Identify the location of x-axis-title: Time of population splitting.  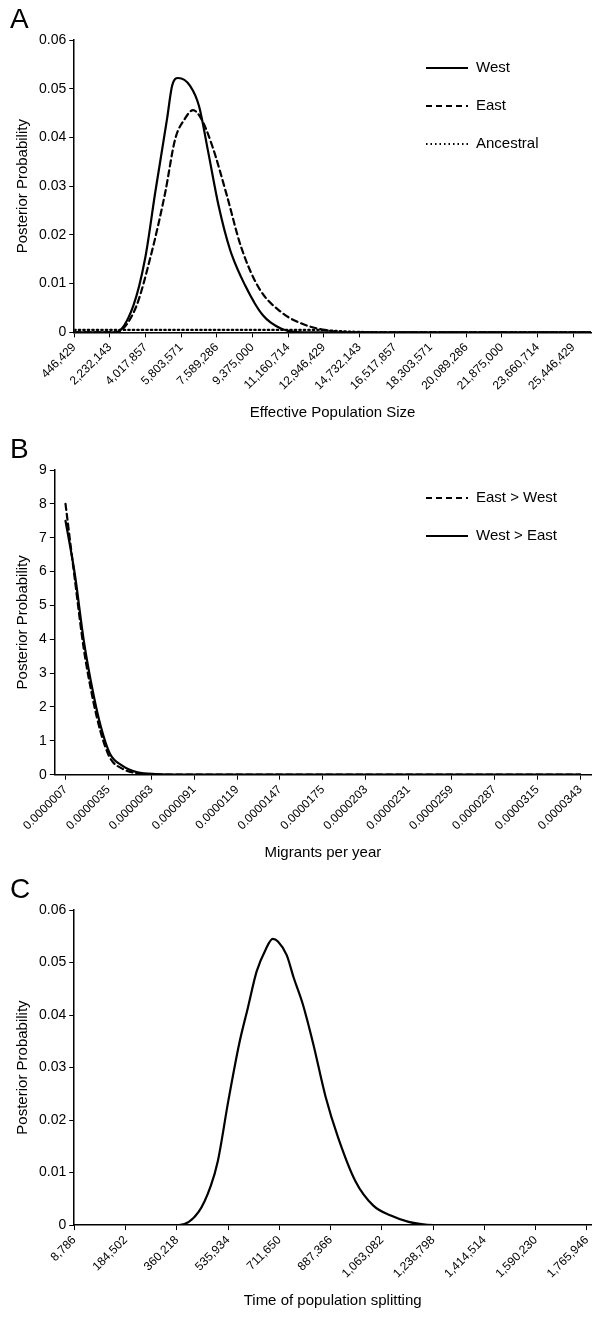
(332, 1300).